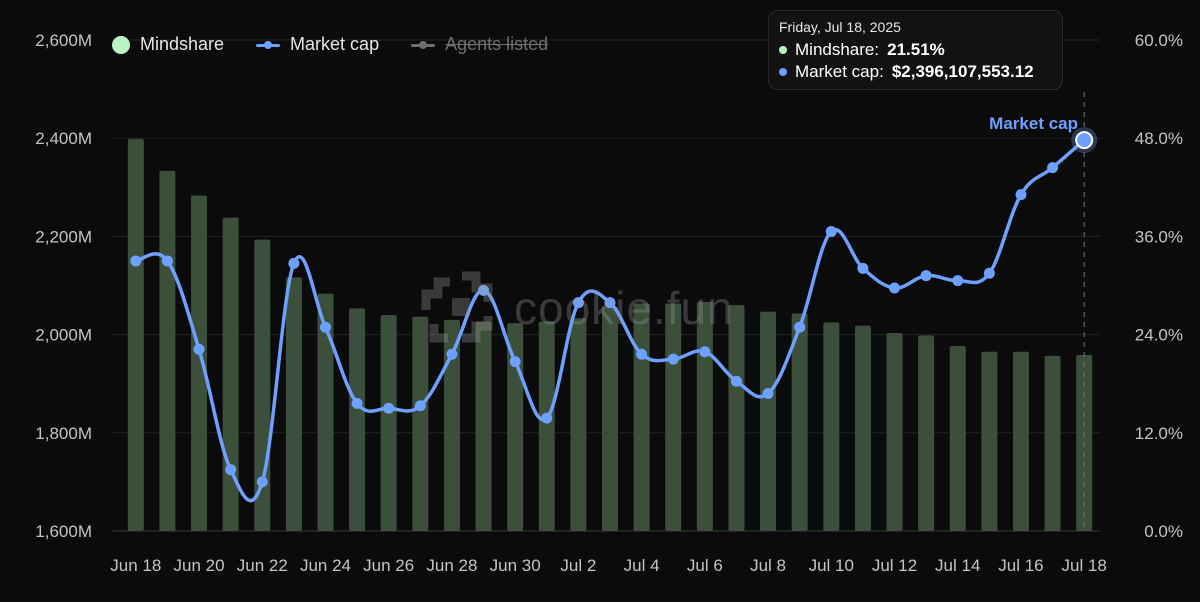 The height and width of the screenshot is (602, 1200). I want to click on legend-item-market-cap: Market cap, so click(317, 44).